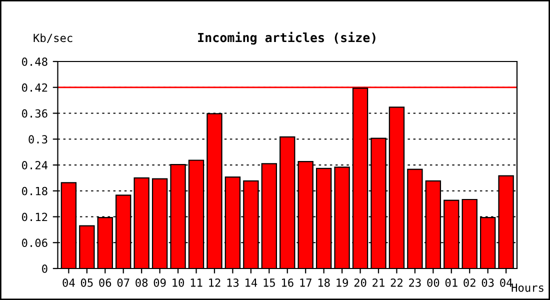  Describe the element at coordinates (35, 243) in the screenshot. I see `y-tick-label: 0.06` at that location.